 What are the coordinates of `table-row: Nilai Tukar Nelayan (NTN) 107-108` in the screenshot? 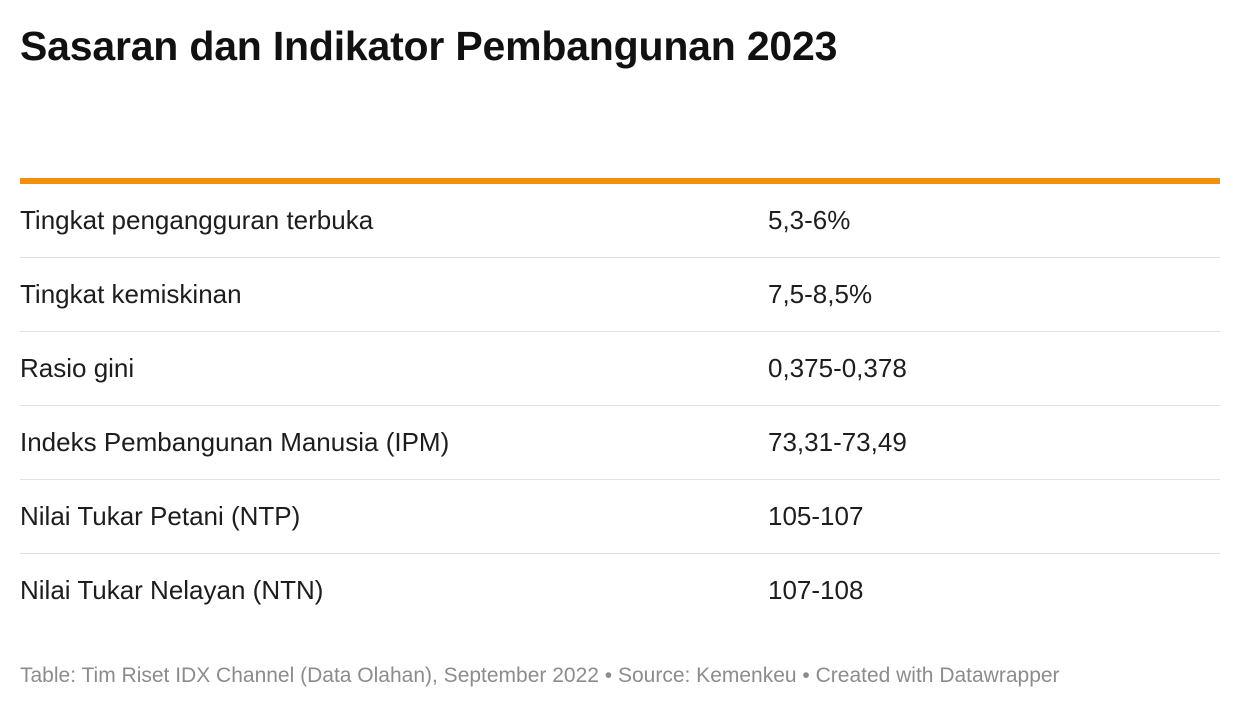 It's located at (620, 590).